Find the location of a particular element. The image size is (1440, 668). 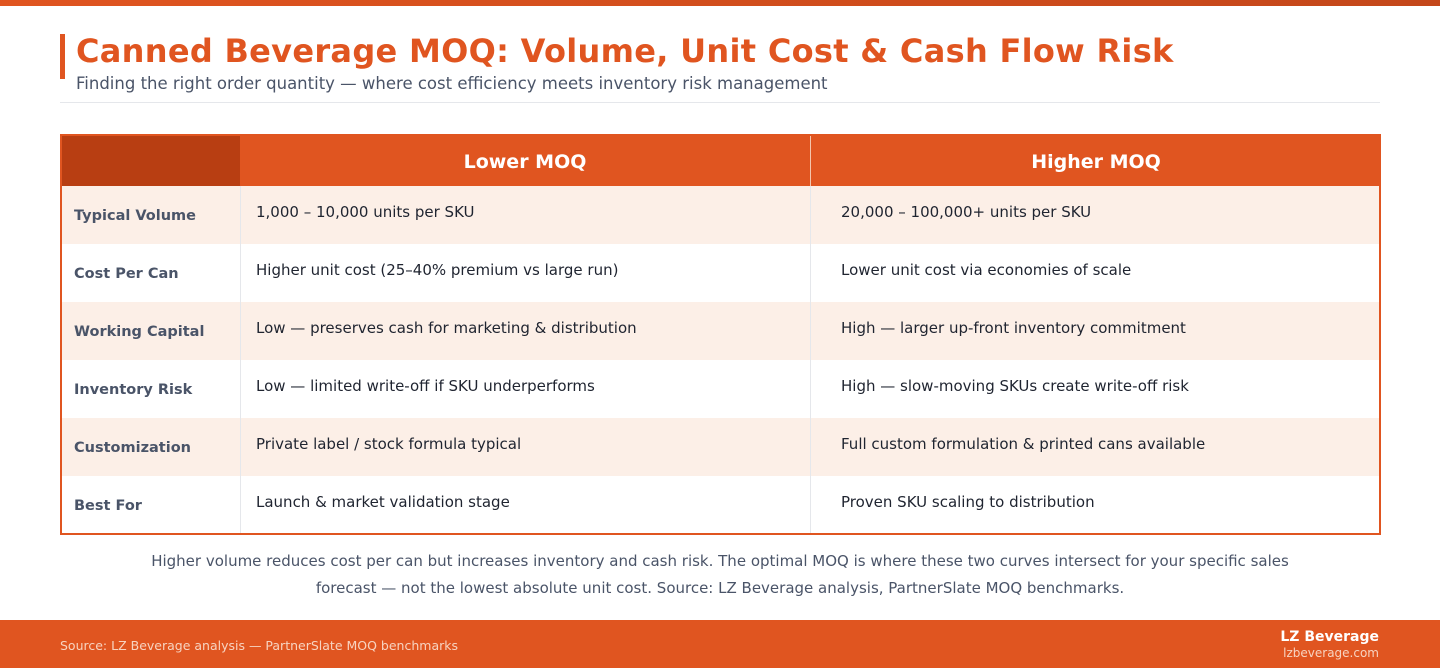

row-label: Cost Per Can is located at coordinates (126, 274).